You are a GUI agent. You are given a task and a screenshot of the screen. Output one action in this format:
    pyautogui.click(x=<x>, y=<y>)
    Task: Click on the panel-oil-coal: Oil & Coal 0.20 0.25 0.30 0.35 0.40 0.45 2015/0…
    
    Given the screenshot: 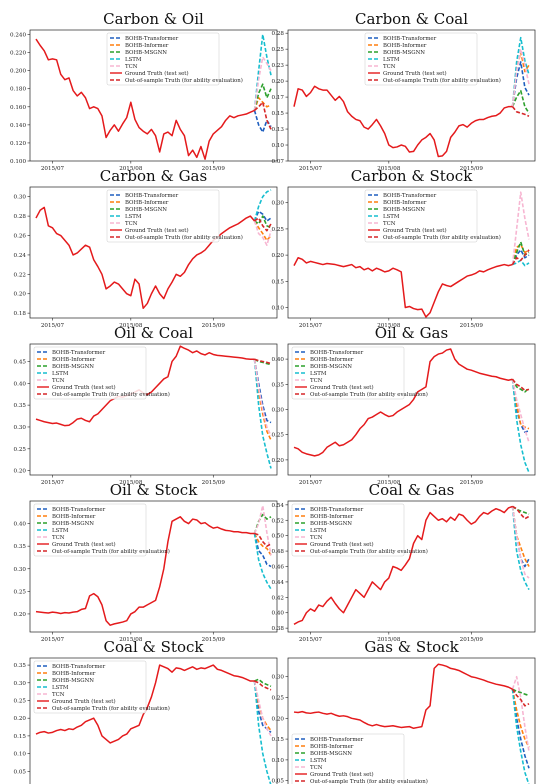 What is the action you would take?
    pyautogui.click(x=146, y=405)
    